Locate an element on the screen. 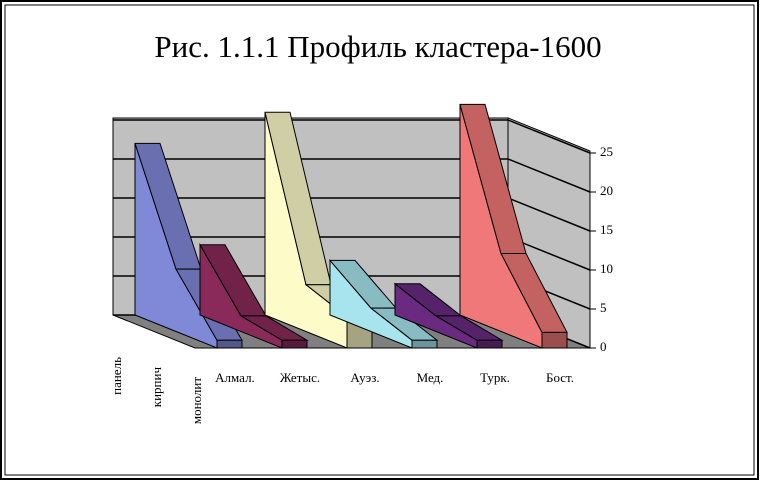 The width and height of the screenshot is (760, 481). x-tick-label: Жетыс. is located at coordinates (300, 377).